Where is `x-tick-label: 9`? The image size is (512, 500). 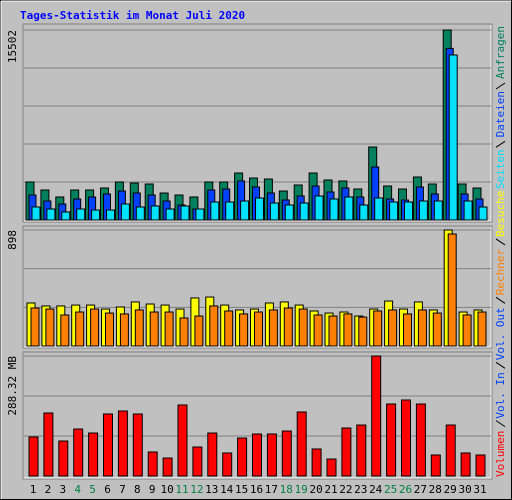
x-tick-label: 9 is located at coordinates (152, 489).